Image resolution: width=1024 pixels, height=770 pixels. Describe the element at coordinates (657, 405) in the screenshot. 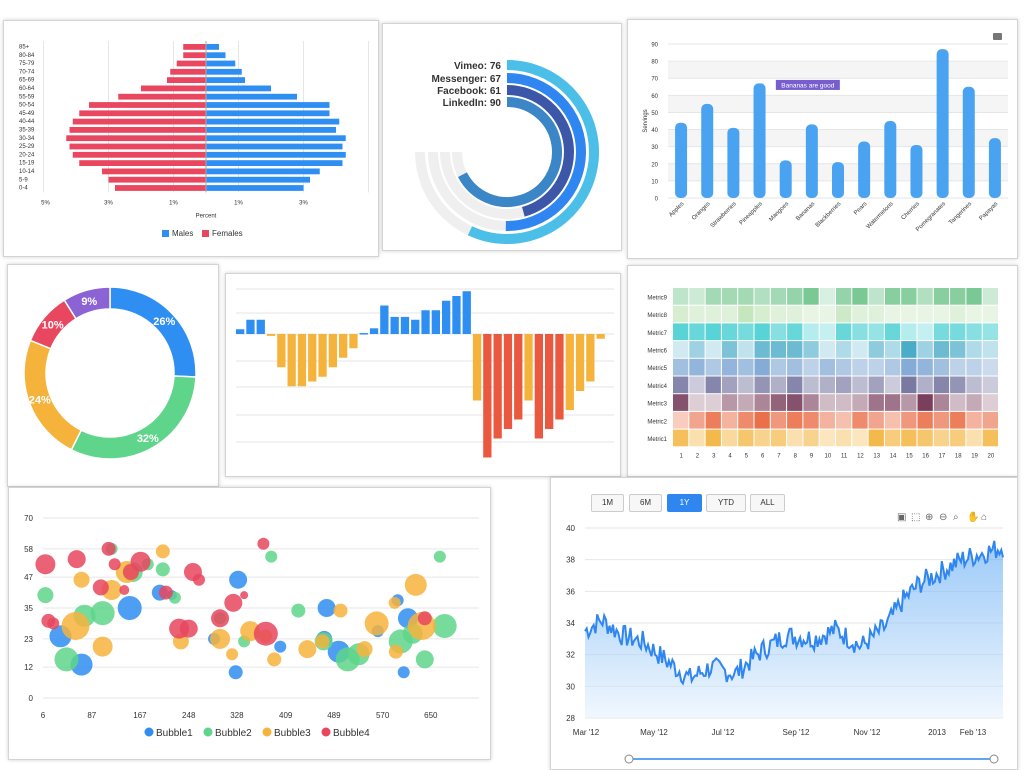

I see `row-label: Metric3` at that location.